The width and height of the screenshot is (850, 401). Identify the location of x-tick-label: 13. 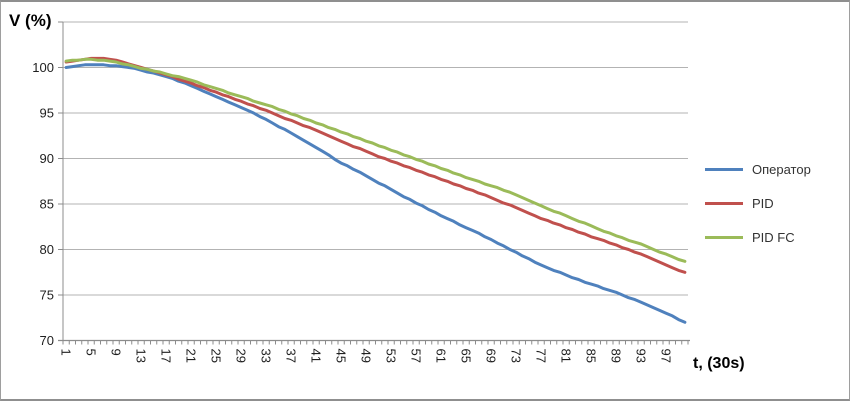
(141, 356).